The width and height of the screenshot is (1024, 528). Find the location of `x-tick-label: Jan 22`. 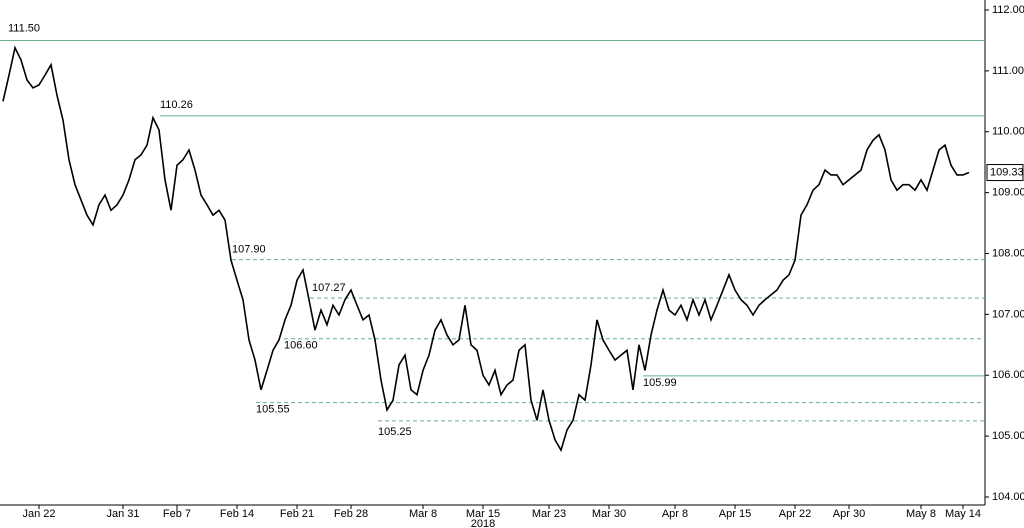

x-tick-label: Jan 22 is located at coordinates (38, 514).